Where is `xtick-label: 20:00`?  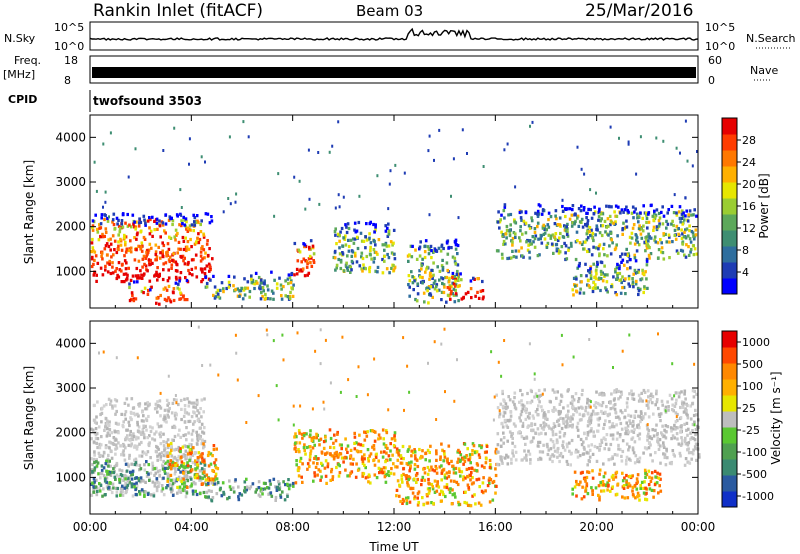 xtick-label: 20:00 is located at coordinates (596, 527).